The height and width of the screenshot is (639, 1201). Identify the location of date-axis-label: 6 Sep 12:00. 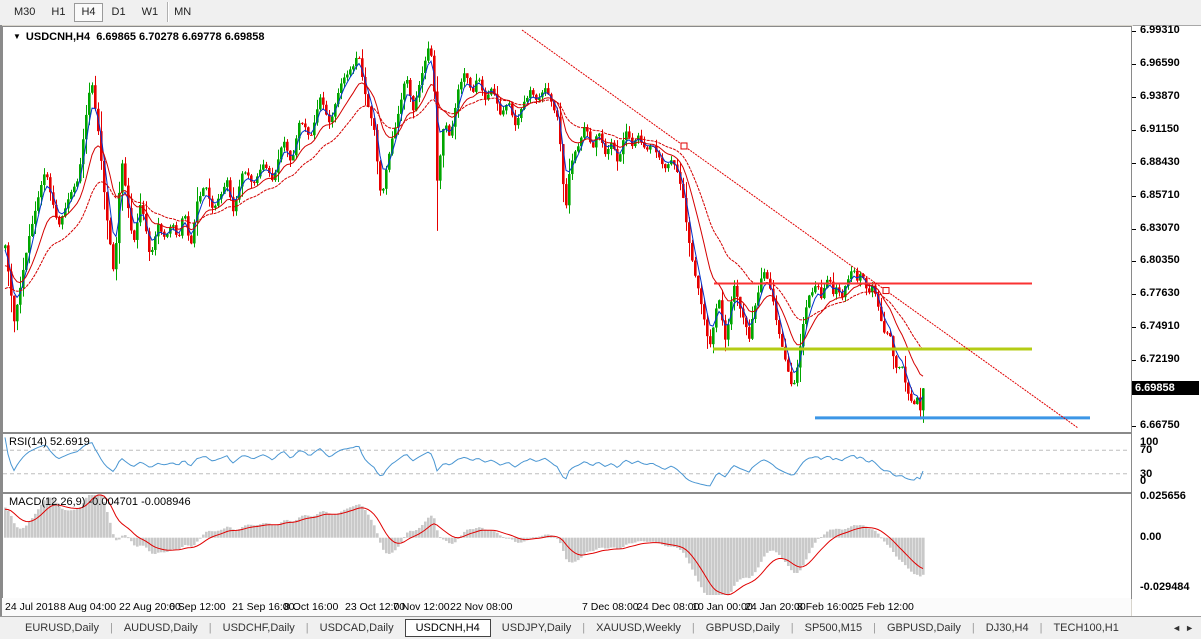
(197, 607).